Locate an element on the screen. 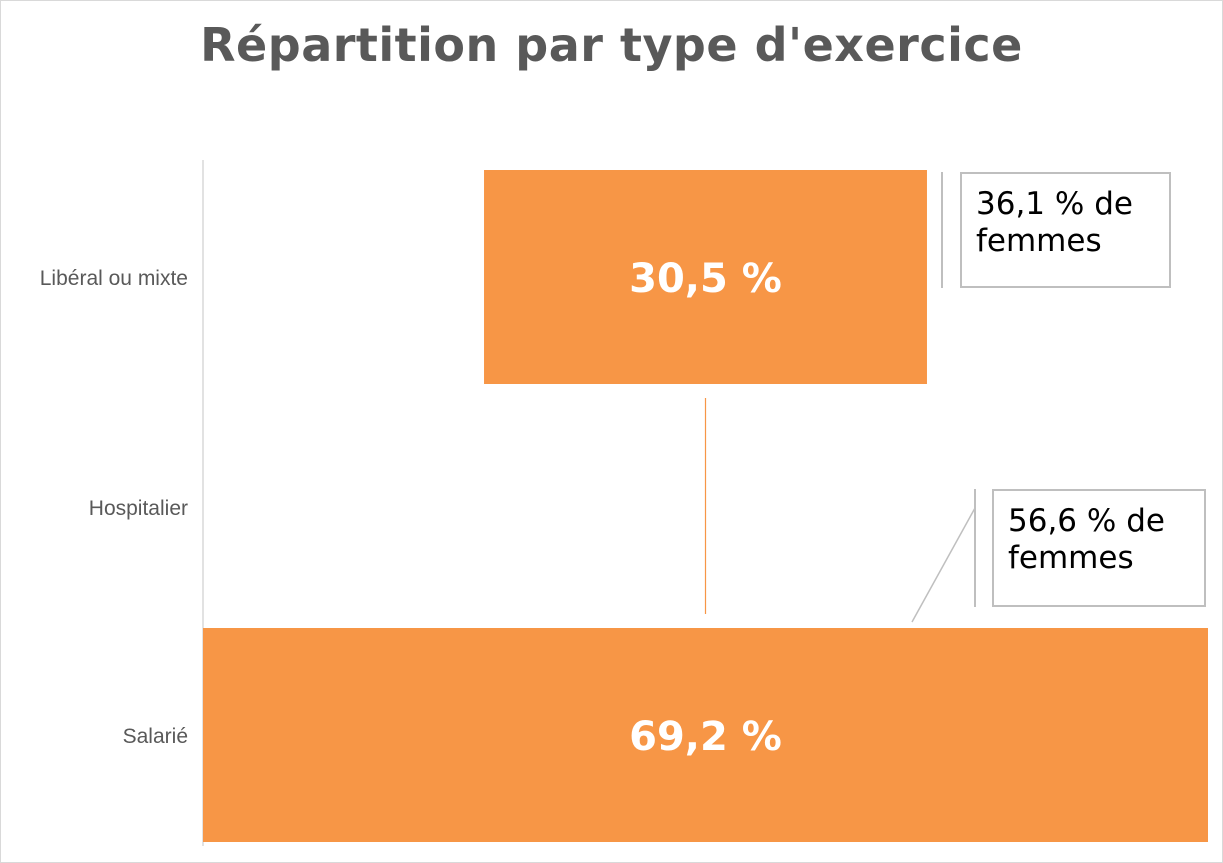  category-label: Salarié is located at coordinates (155, 736).